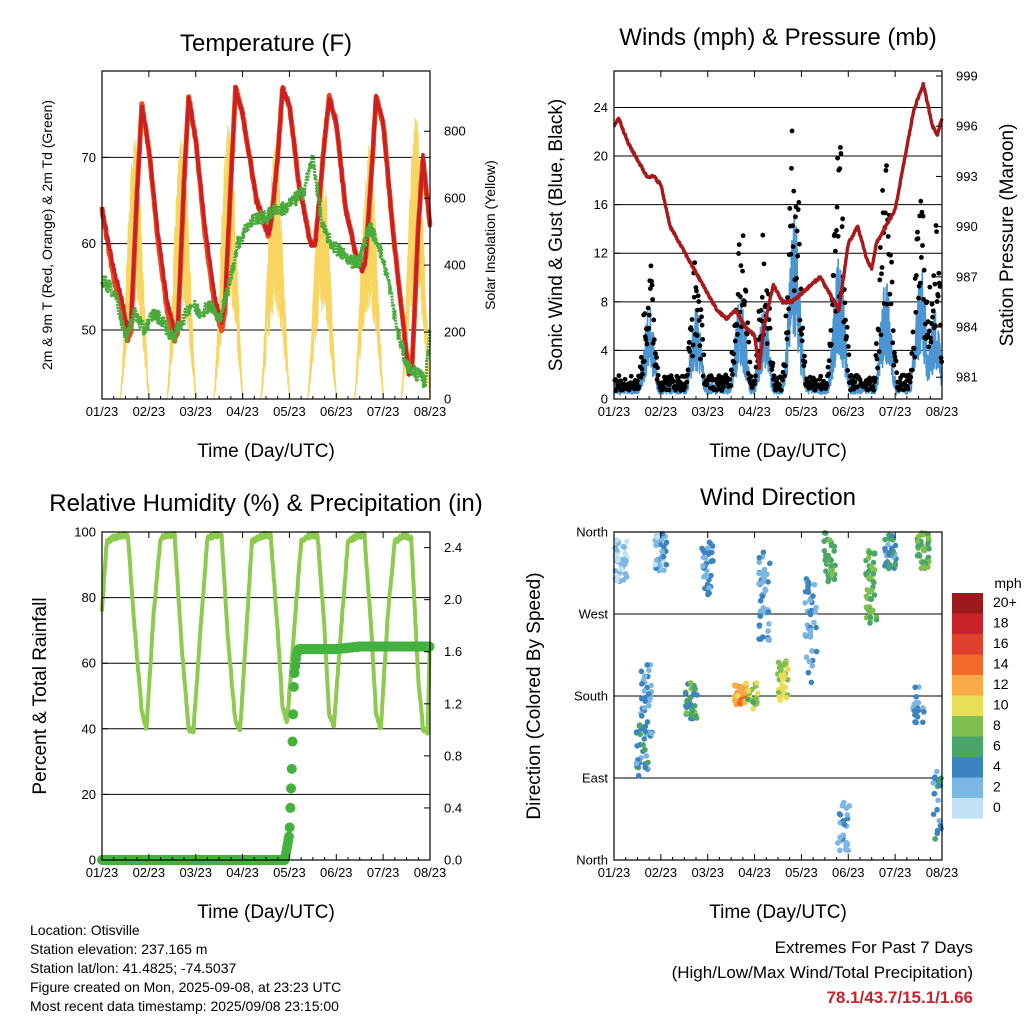  Describe the element at coordinates (604, 350) in the screenshot. I see `y-tick-label: 4` at that location.